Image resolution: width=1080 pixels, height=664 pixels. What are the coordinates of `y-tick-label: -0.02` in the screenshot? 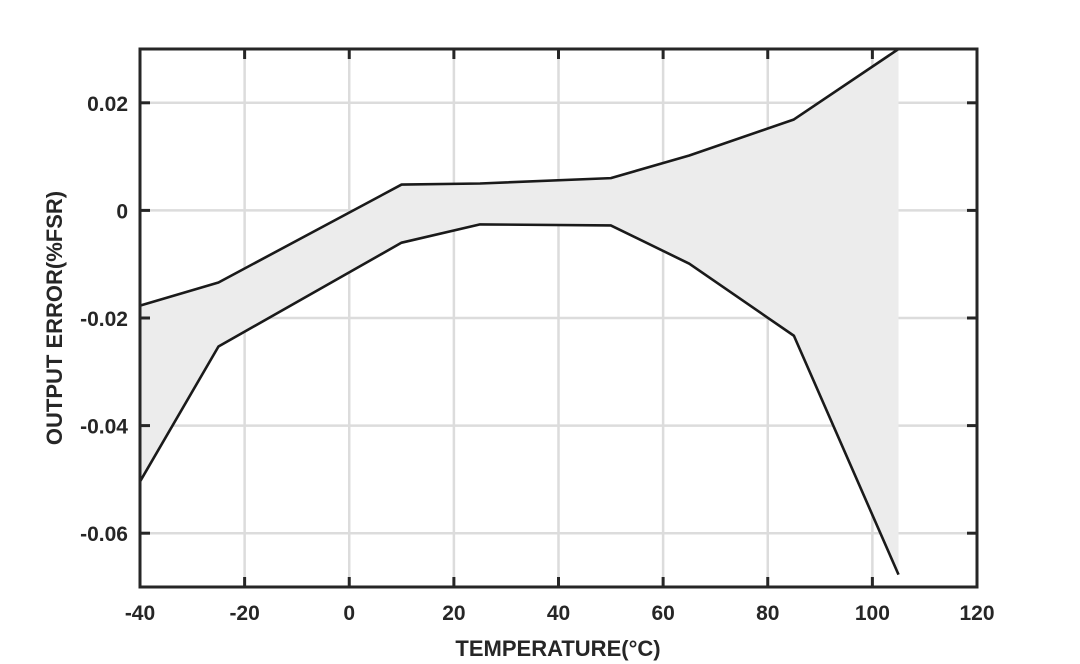 It's located at (104, 319).